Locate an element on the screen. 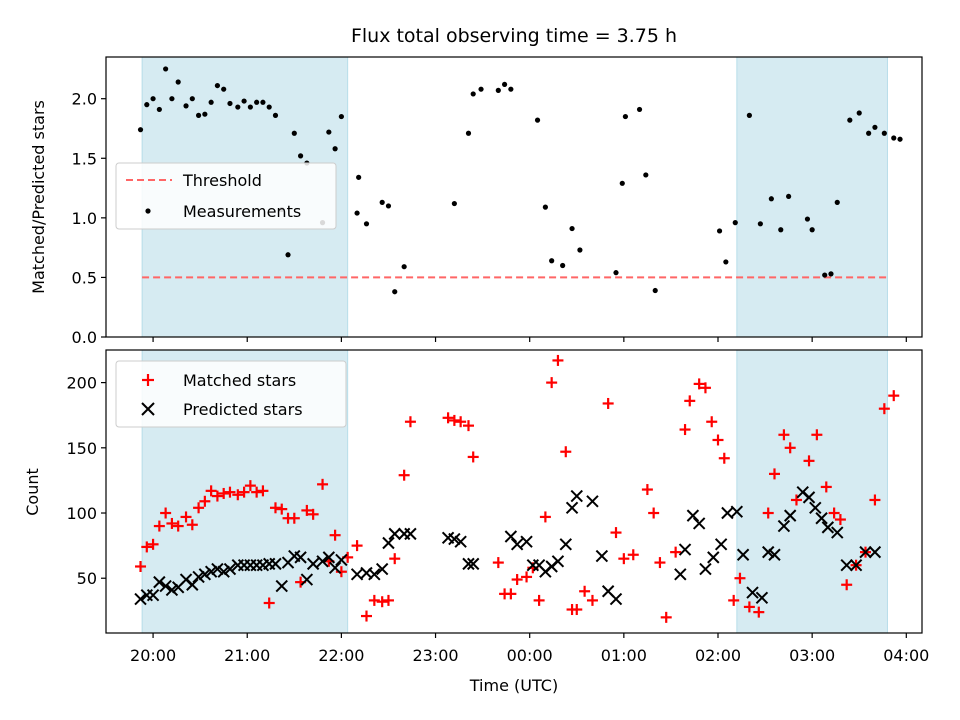  bottom-y-tick-label: 100 is located at coordinates (81, 513).